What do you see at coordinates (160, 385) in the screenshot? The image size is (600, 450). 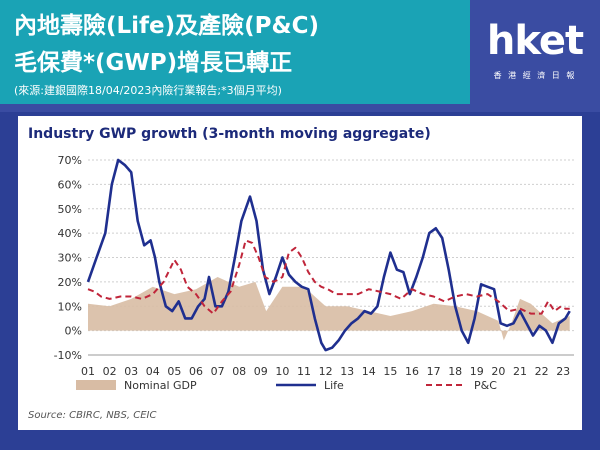 I see `legend-label: Nominal GDP` at bounding box center [160, 385].